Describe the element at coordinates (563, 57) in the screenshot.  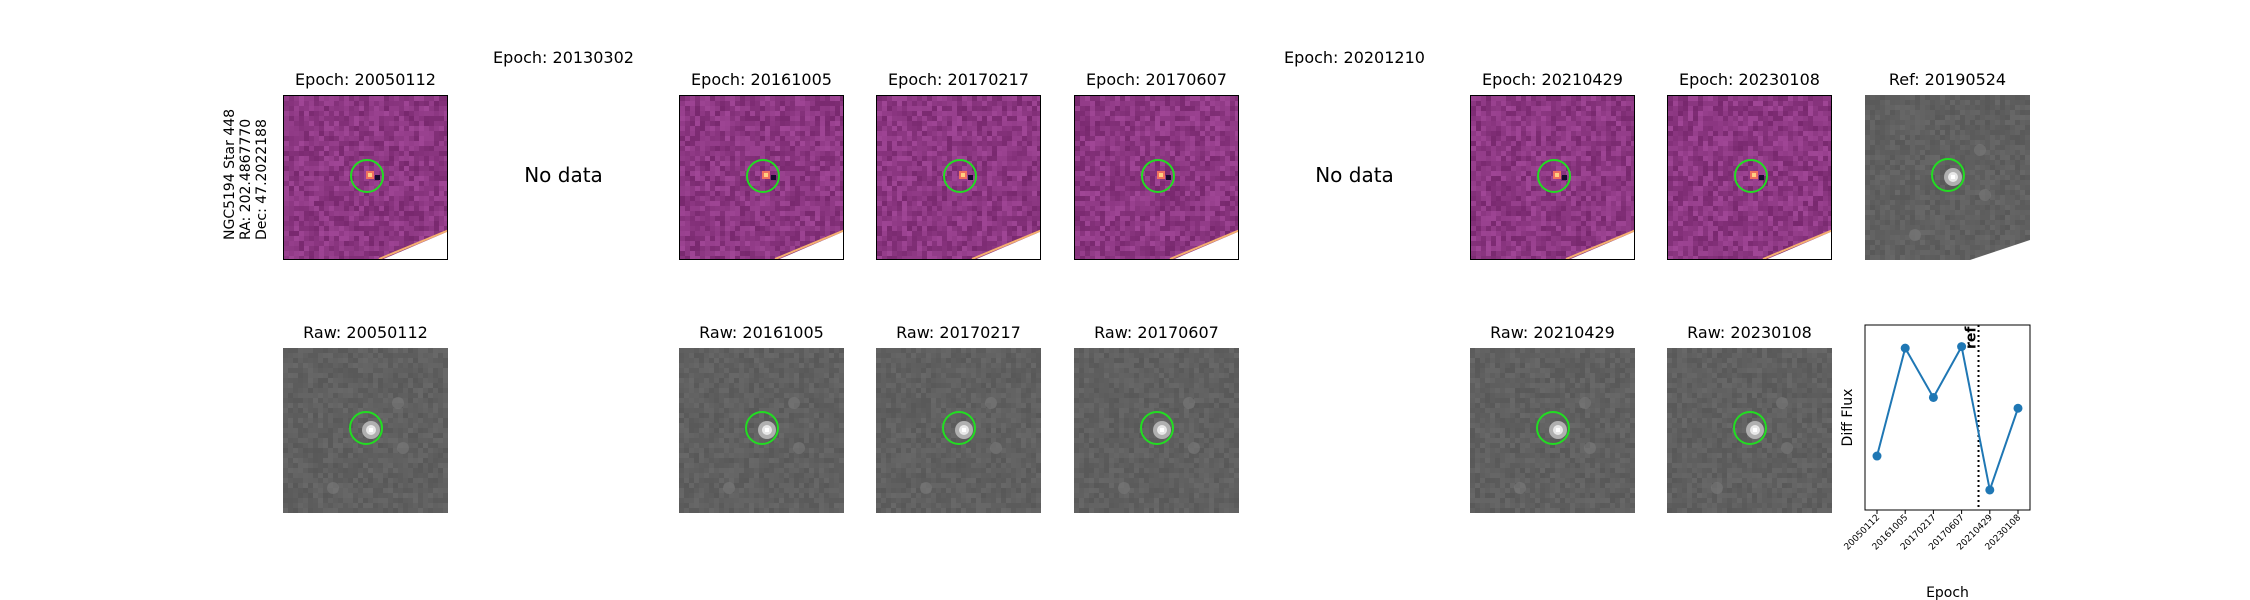
I see `diff-panel-title: Epoch: 20130302` at that location.